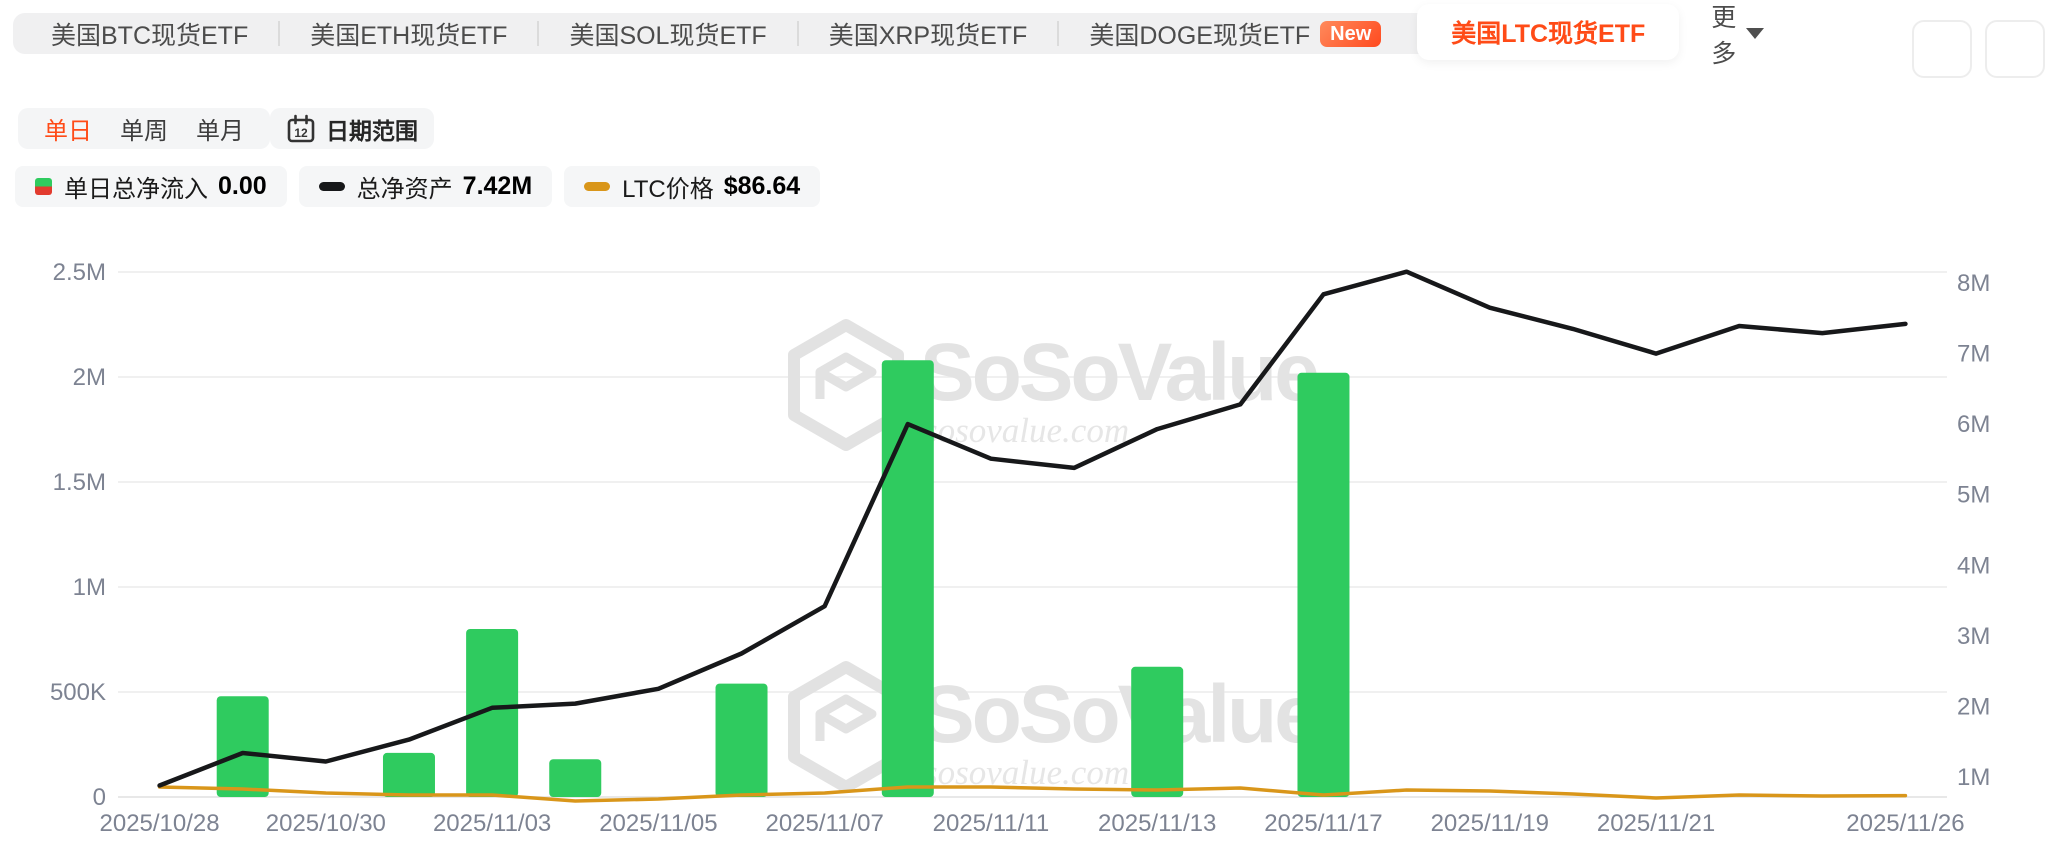 Image resolution: width=2048 pixels, height=851 pixels. Describe the element at coordinates (1973, 424) in the screenshot. I see `right-axis-tick: 6M` at that location.